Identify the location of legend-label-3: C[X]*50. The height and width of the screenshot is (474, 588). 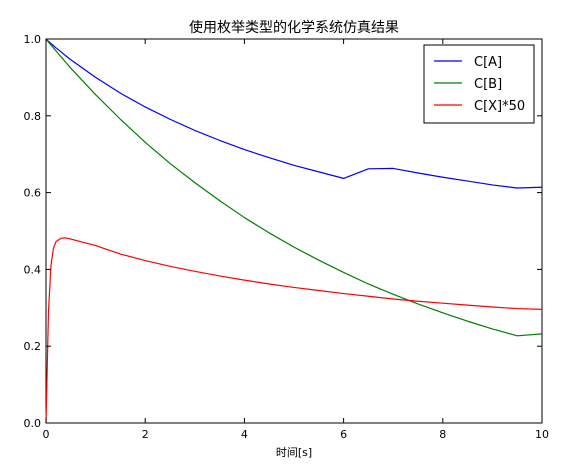
(499, 106).